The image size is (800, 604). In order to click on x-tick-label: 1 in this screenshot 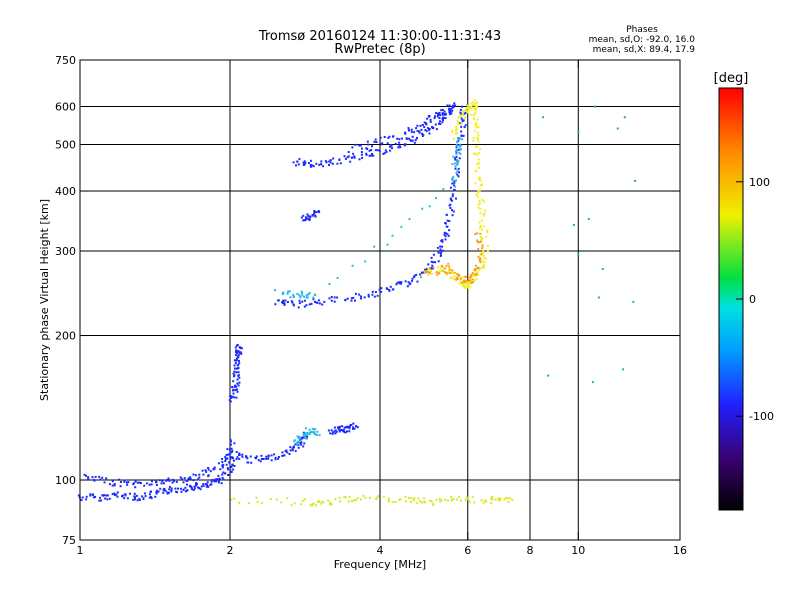, I will do `click(80, 550)`.